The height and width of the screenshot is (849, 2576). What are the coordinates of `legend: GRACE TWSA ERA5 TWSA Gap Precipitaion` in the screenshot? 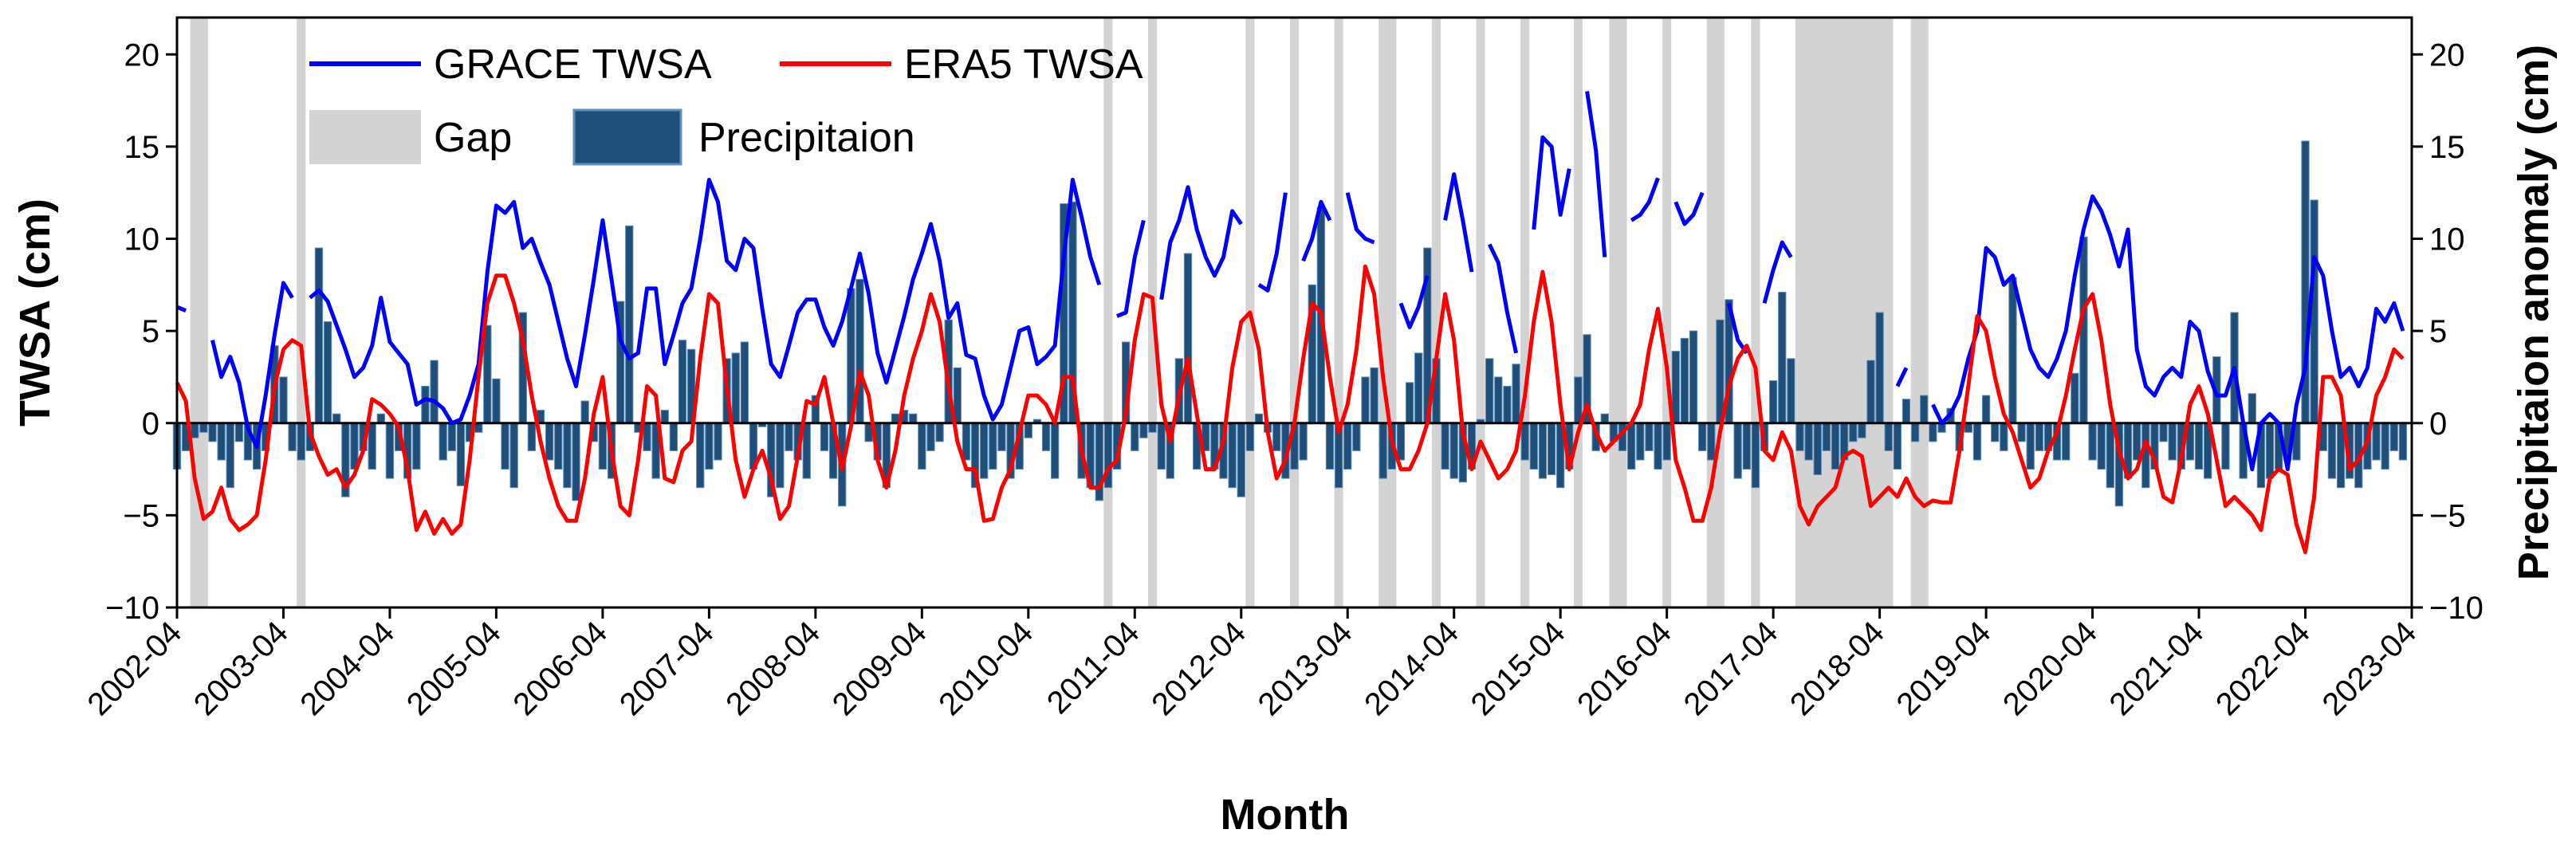 It's located at (726, 104).